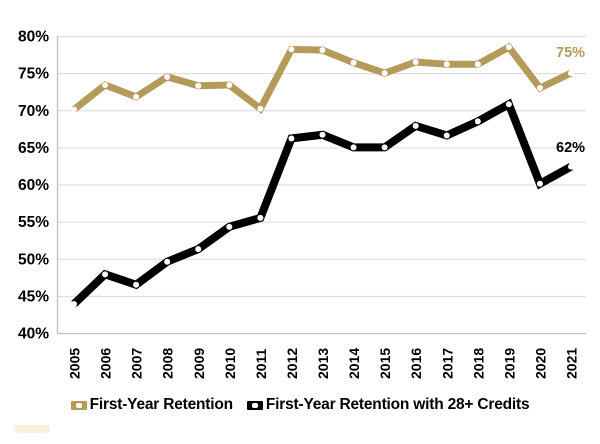 The width and height of the screenshot is (600, 444). I want to click on y-axis-tick-label: 75%, so click(33, 74).